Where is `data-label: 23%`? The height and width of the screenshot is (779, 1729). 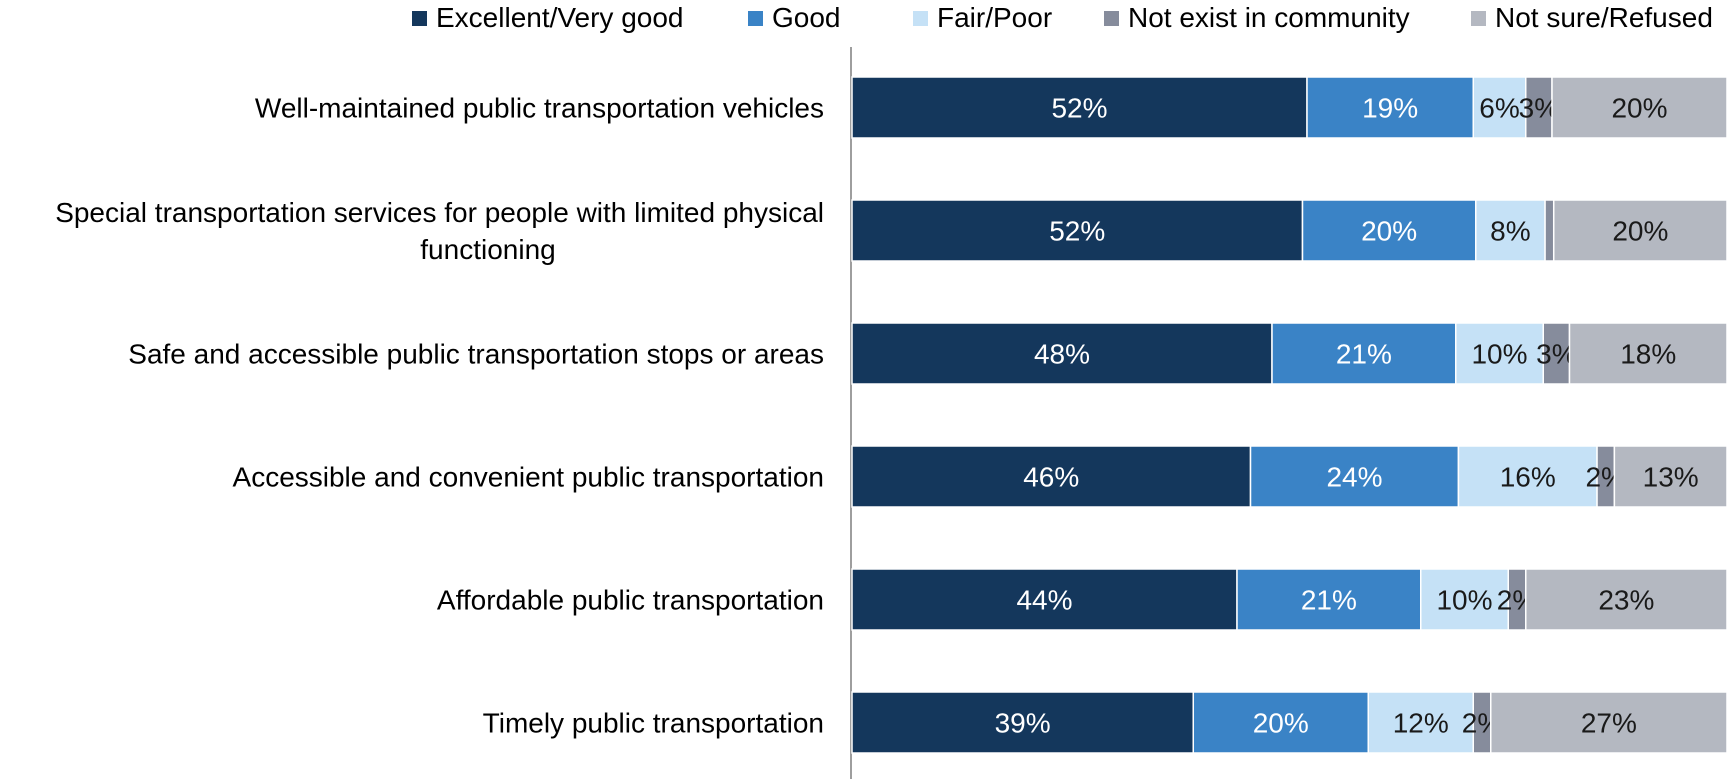 data-label: 23% is located at coordinates (1626, 600).